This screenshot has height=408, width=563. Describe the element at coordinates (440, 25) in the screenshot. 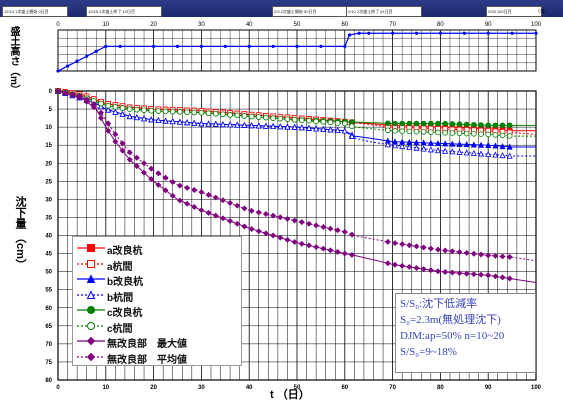

I see `top-x-tick-label: 80` at that location.